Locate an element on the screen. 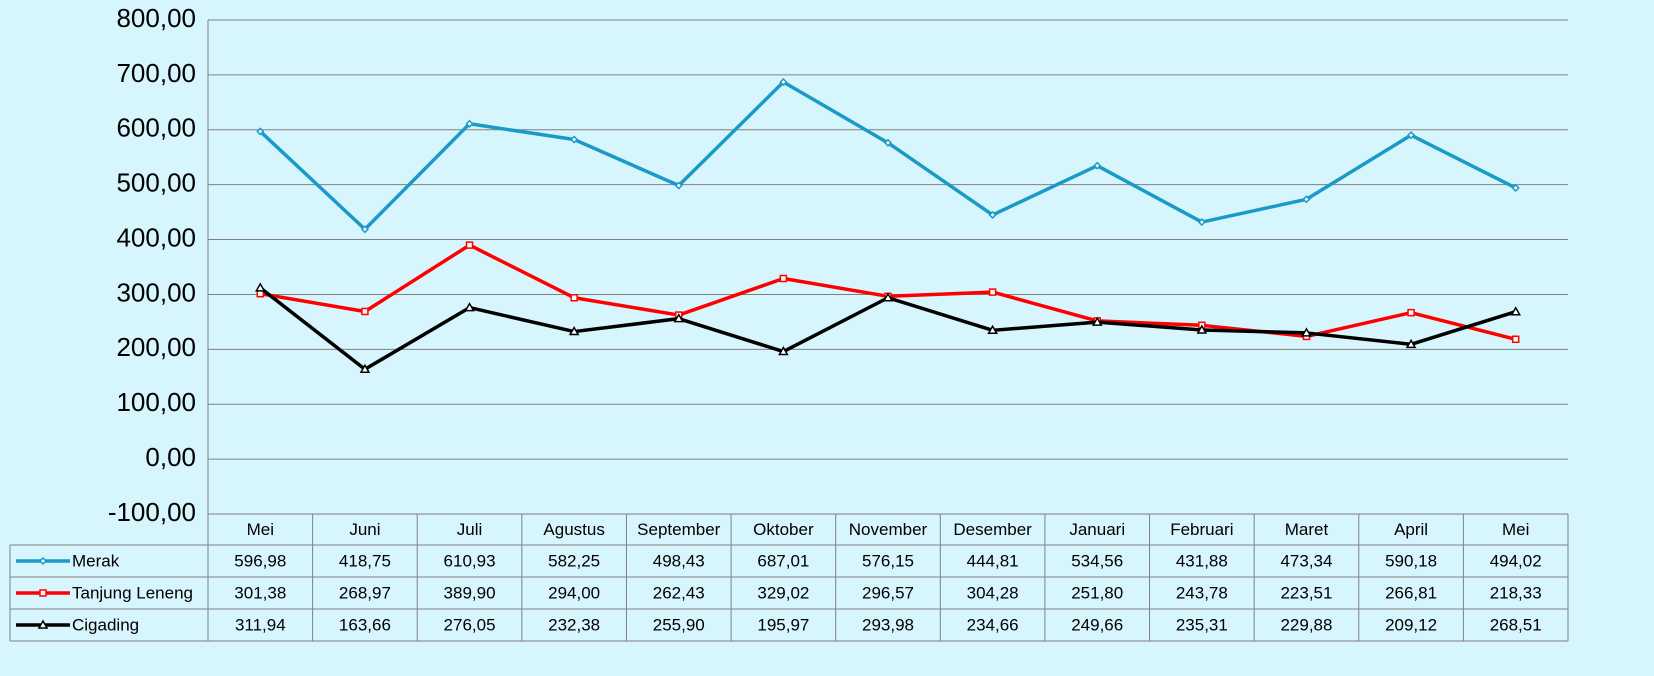  y-tick-label: 700,00 is located at coordinates (156, 73).